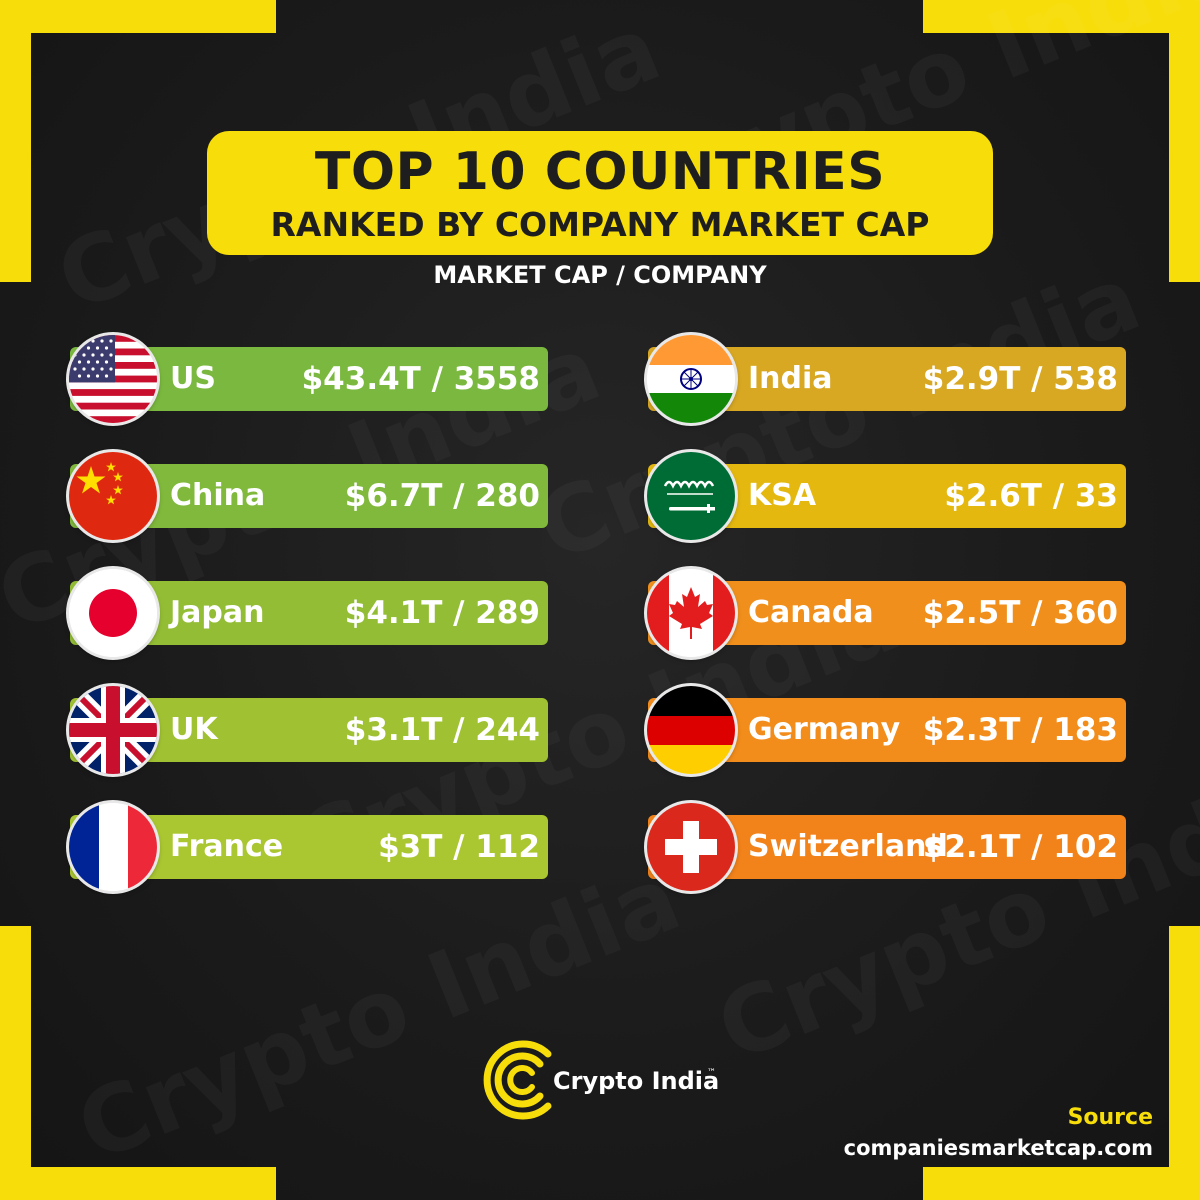 Image resolution: width=1200 pixels, height=1200 pixels. Describe the element at coordinates (691, 613) in the screenshot. I see `canada-flag-icon` at that location.